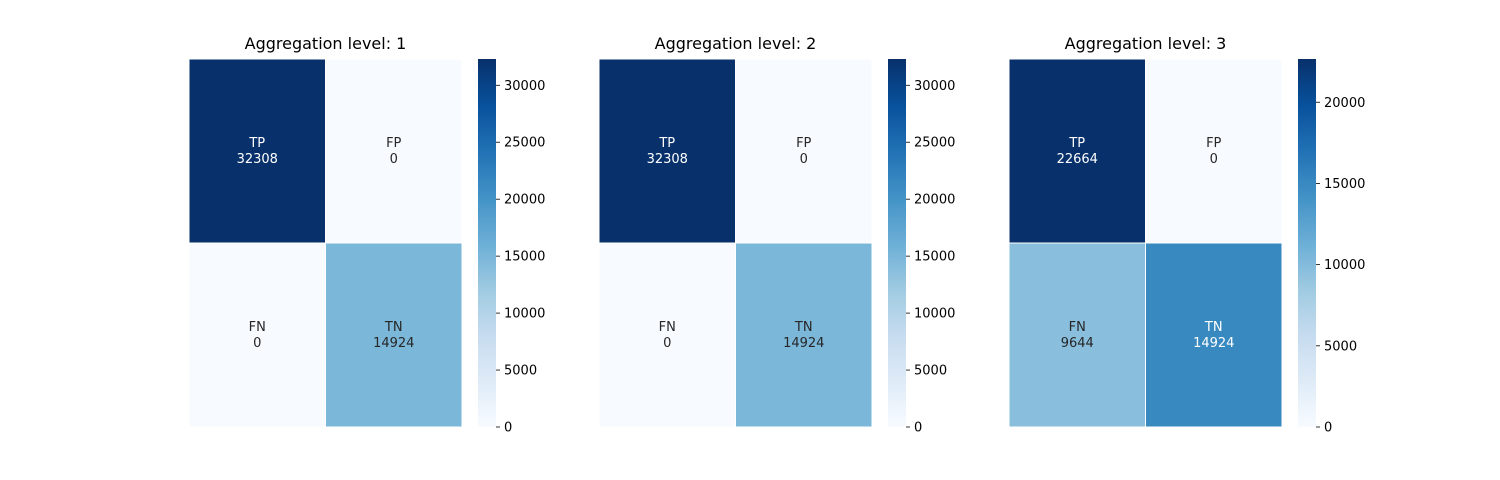 This screenshot has width=1500, height=480. What do you see at coordinates (326, 43) in the screenshot?
I see `chart-title: Aggregation level: 1` at bounding box center [326, 43].